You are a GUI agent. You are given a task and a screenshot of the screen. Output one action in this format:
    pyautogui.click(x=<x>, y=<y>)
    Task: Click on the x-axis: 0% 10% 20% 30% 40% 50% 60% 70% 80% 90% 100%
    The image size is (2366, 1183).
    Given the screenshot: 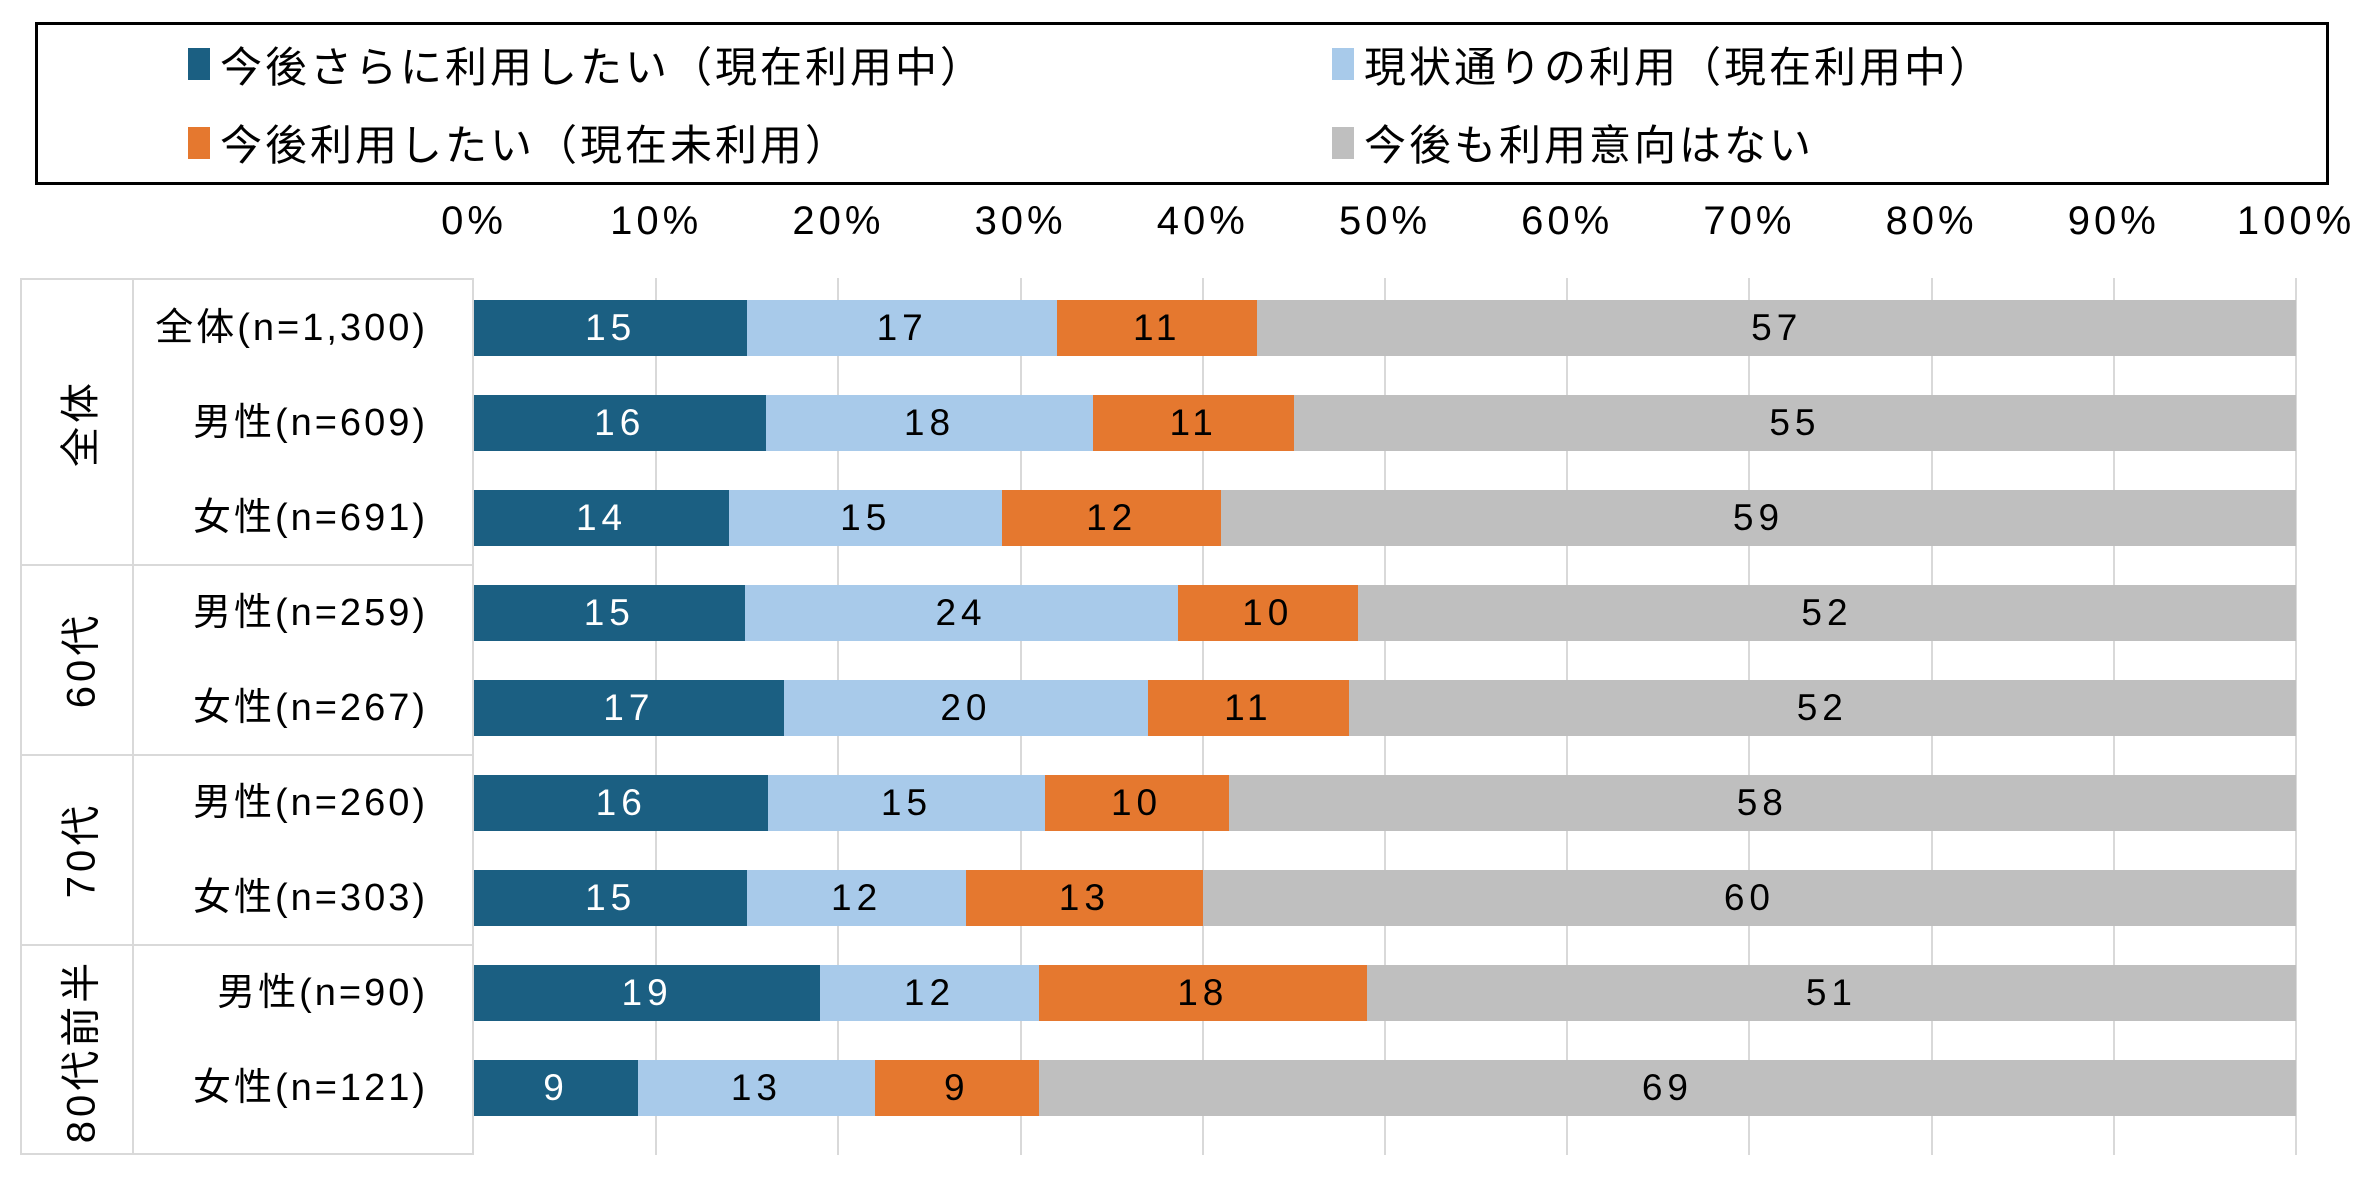 What is the action you would take?
    pyautogui.click(x=1396, y=221)
    